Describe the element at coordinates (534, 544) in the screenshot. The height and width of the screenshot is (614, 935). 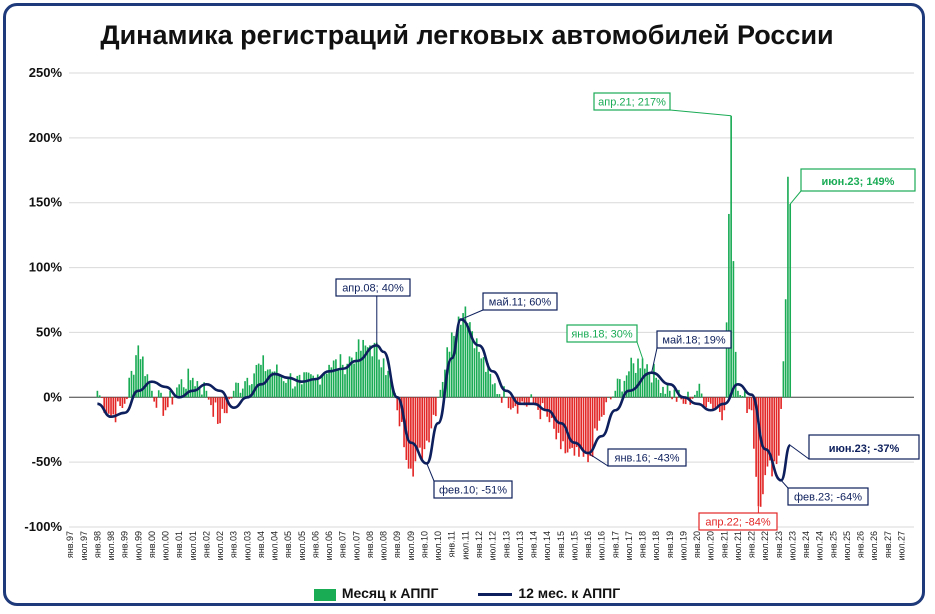
I see `x-tick-label: янв.14` at that location.